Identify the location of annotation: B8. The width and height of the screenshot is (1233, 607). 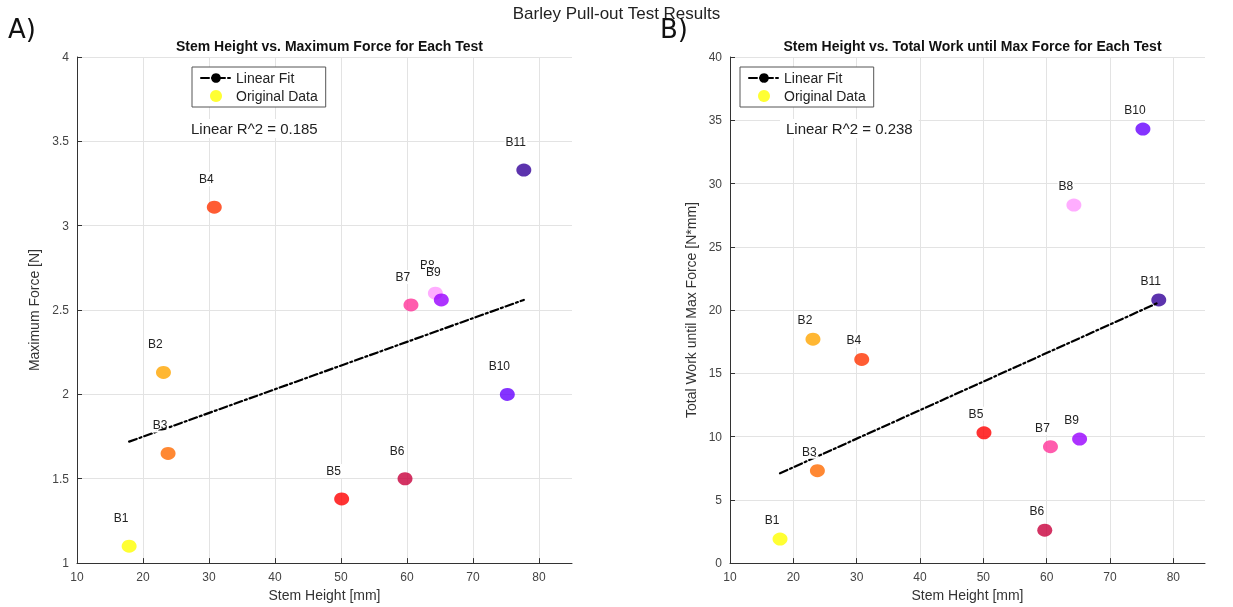
(1066, 186).